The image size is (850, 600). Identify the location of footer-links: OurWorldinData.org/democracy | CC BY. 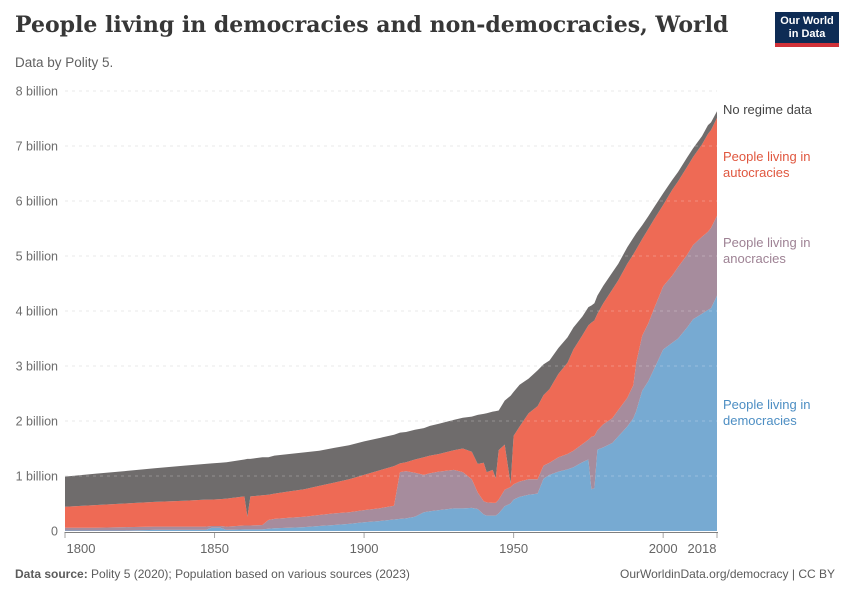
(727, 574).